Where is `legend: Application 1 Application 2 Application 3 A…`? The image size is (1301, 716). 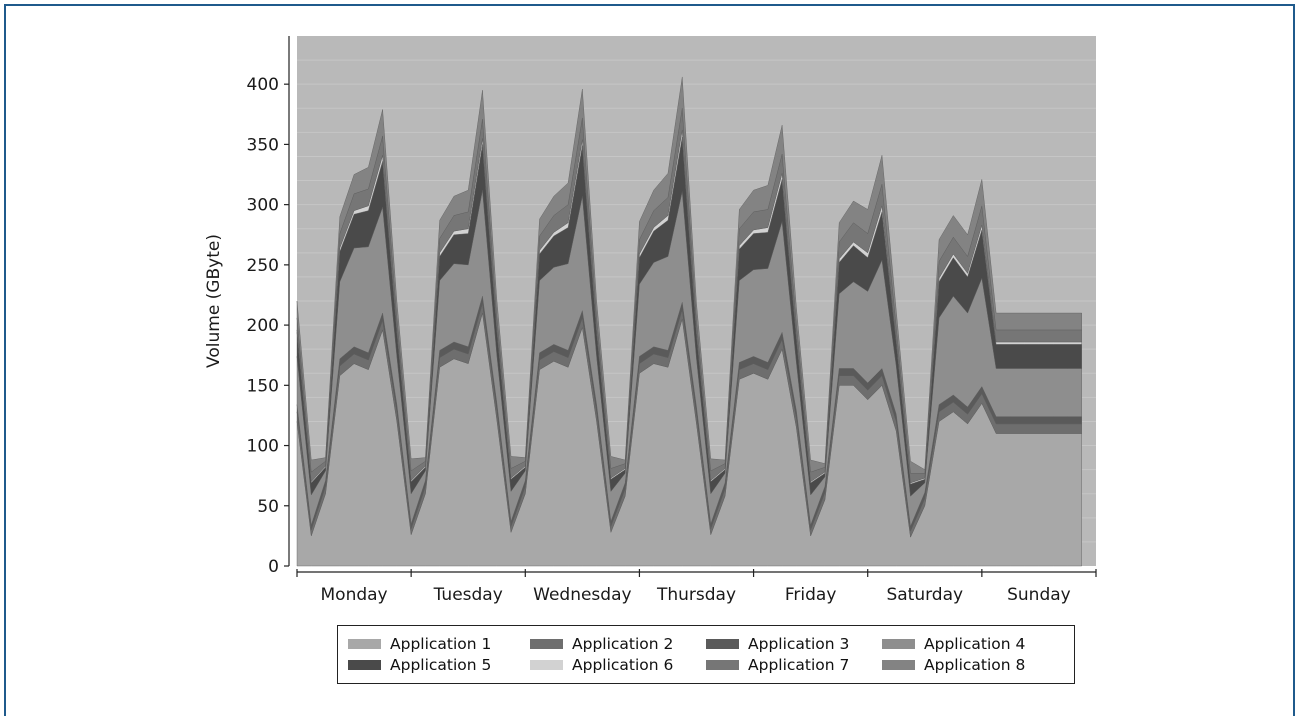
legend: Application 1 Application 2 Application 3 A… is located at coordinates (706, 654).